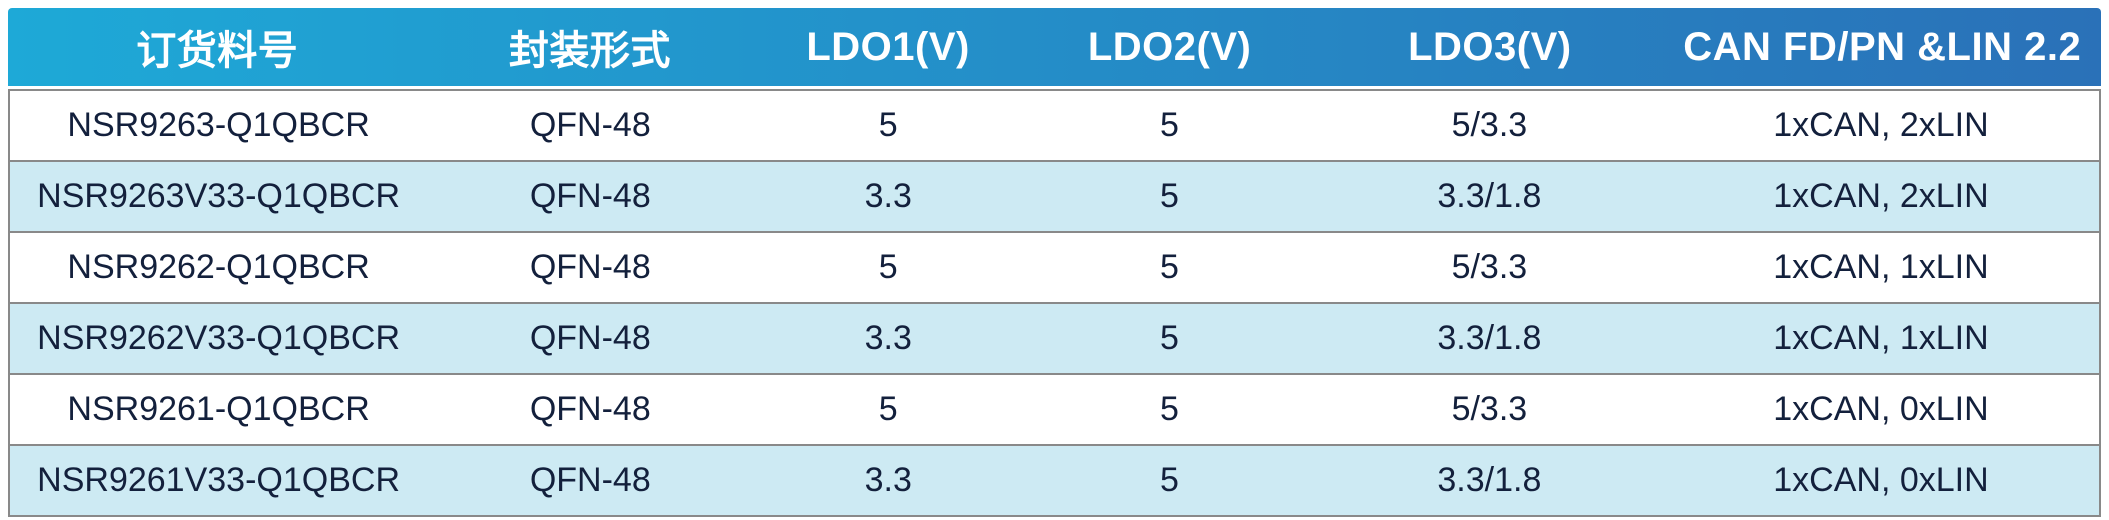 The width and height of the screenshot is (2109, 520). I want to click on cell-part-number: NSR9262-Q1QBCR, so click(218, 267).